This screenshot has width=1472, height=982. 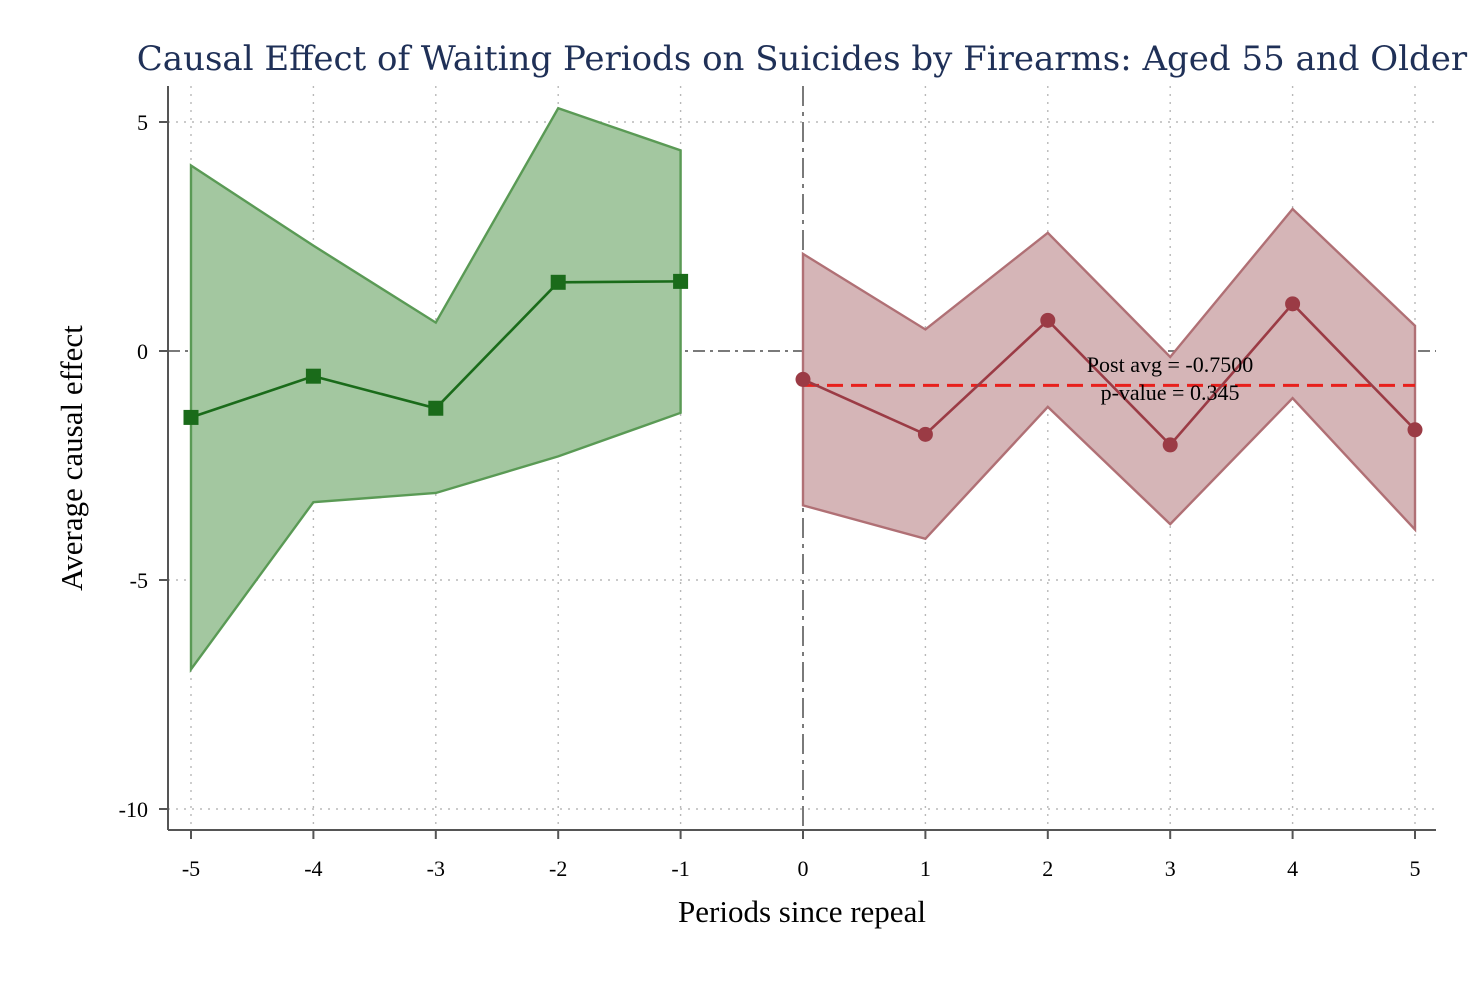 What do you see at coordinates (142, 351) in the screenshot?
I see `y-tick-label: 0` at bounding box center [142, 351].